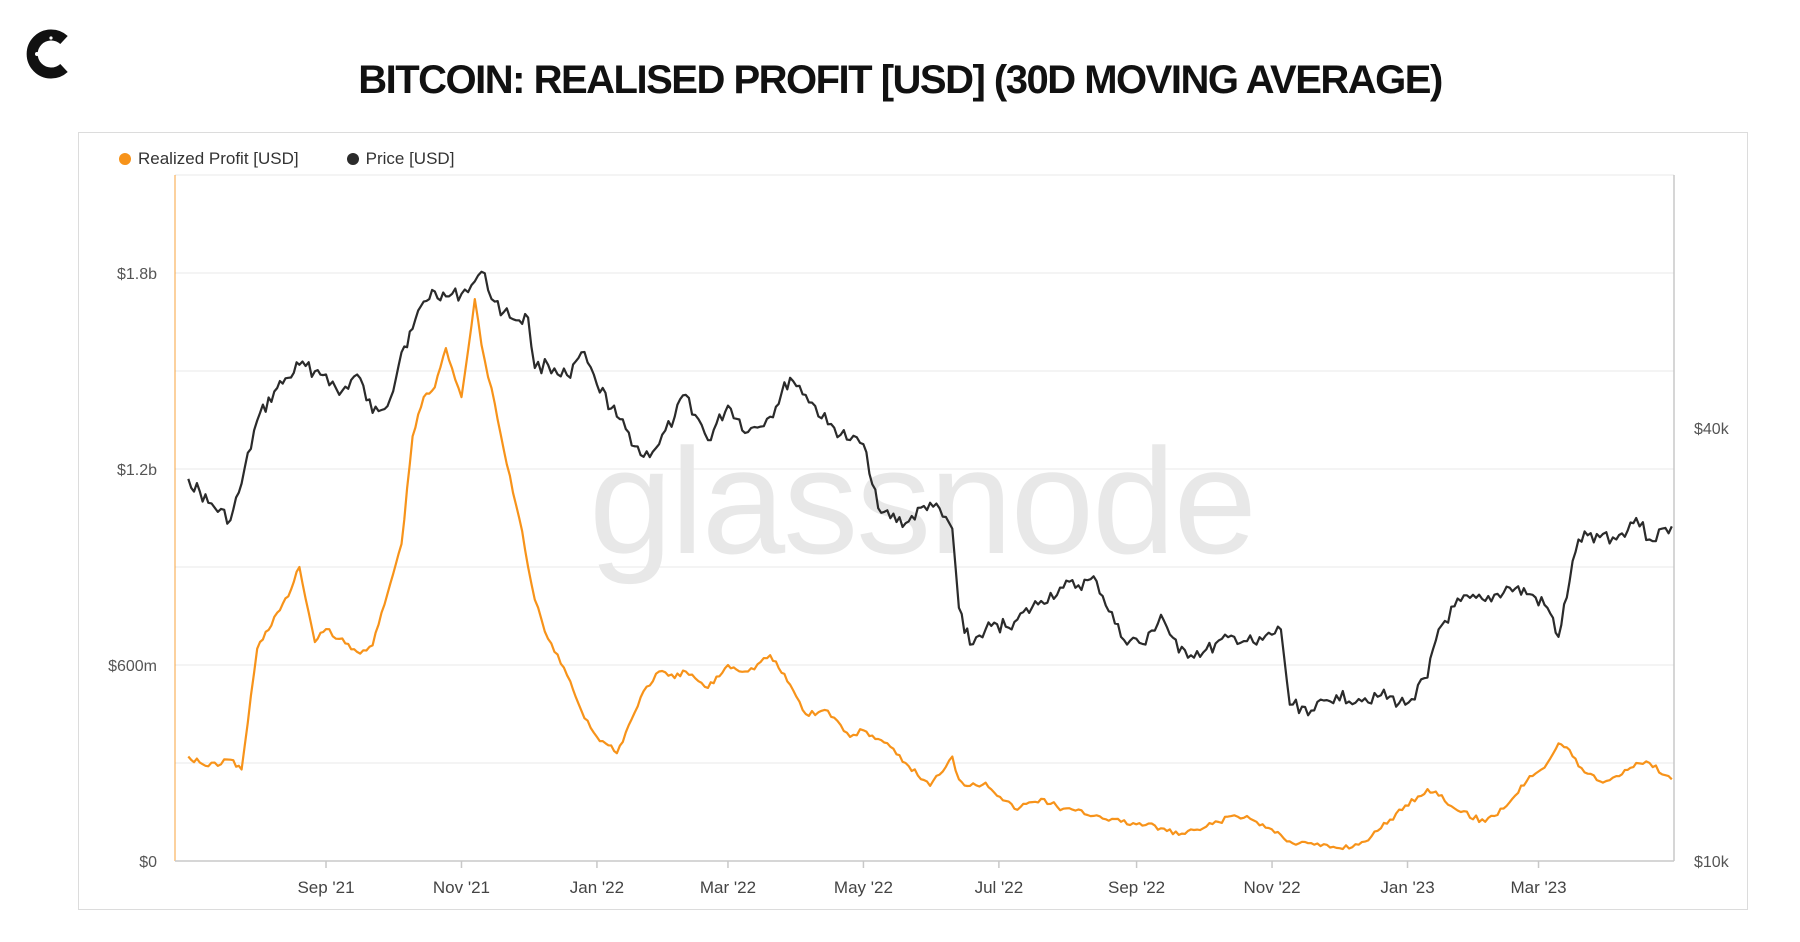  Describe the element at coordinates (863, 887) in the screenshot. I see `x-tick-label: May '22` at that location.